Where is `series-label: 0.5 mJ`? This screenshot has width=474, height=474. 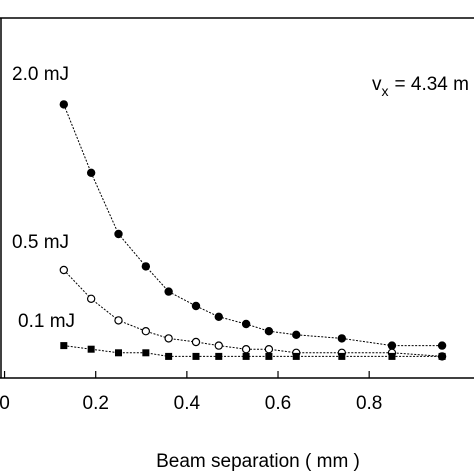 series-label: 0.5 mJ is located at coordinates (40, 242).